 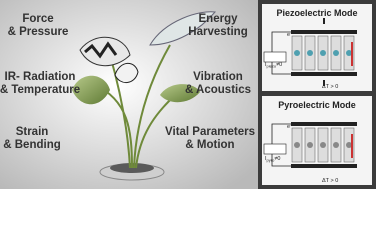 I want to click on pyro-current: Ipyro≠0, so click(x=272, y=159).